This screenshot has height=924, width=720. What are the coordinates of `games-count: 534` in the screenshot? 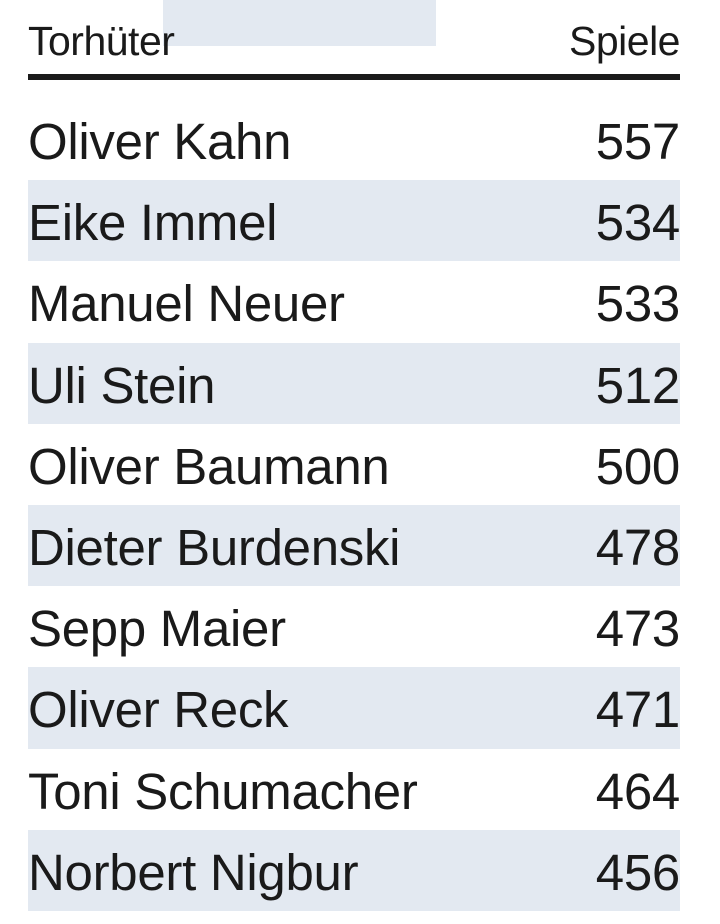 It's located at (638, 223).